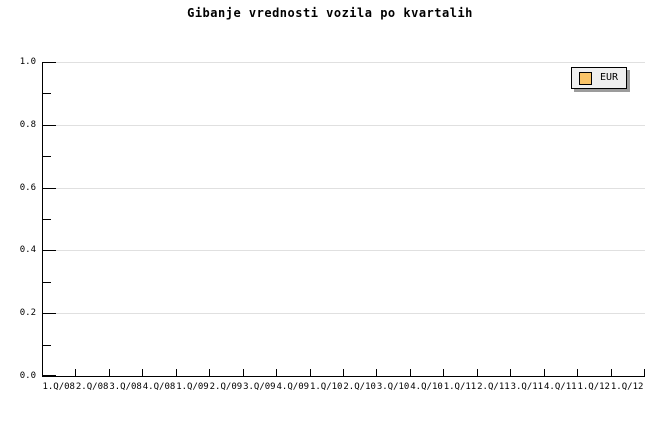 The image size is (660, 440). I want to click on y-axis-tick-label: 0.2, so click(27, 313).